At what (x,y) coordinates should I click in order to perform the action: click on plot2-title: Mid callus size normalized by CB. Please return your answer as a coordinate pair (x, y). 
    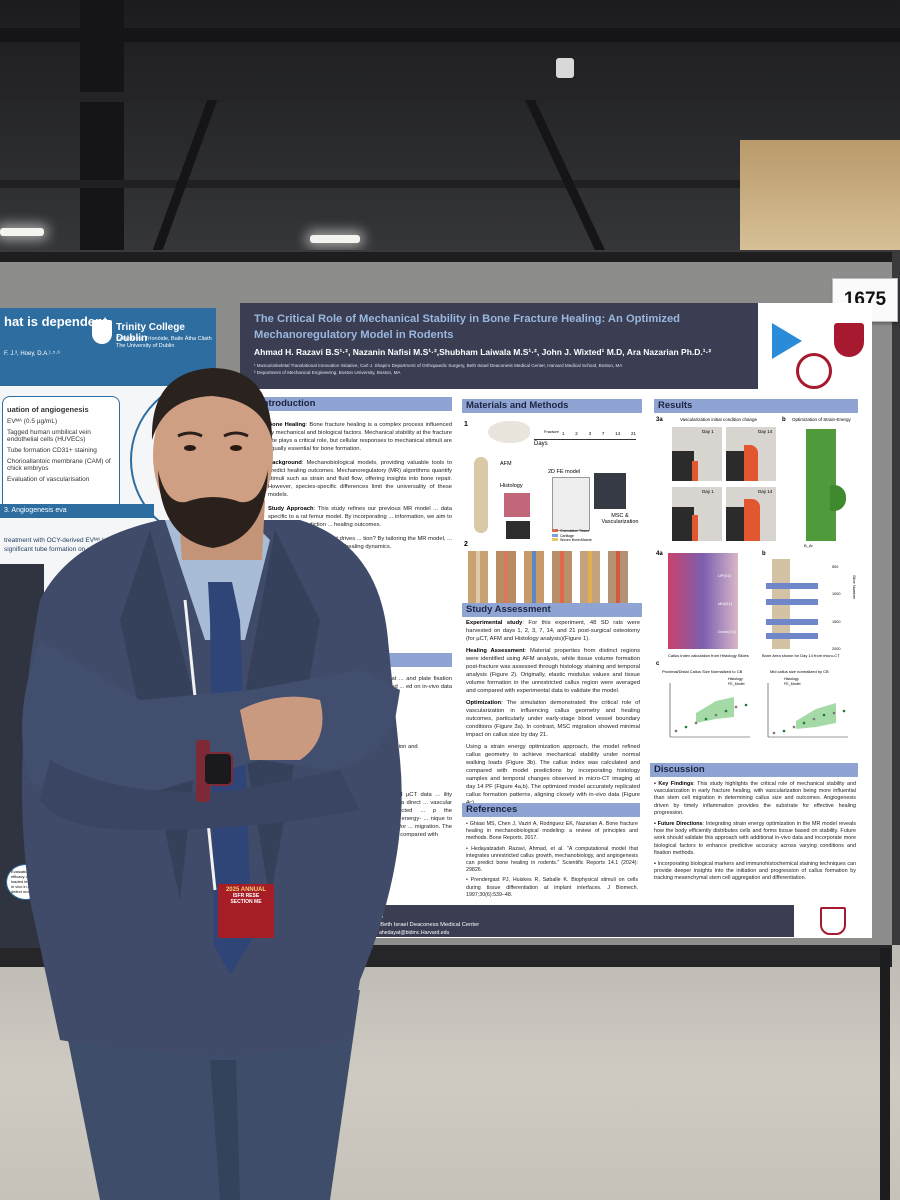
    Looking at the image, I should click on (799, 671).